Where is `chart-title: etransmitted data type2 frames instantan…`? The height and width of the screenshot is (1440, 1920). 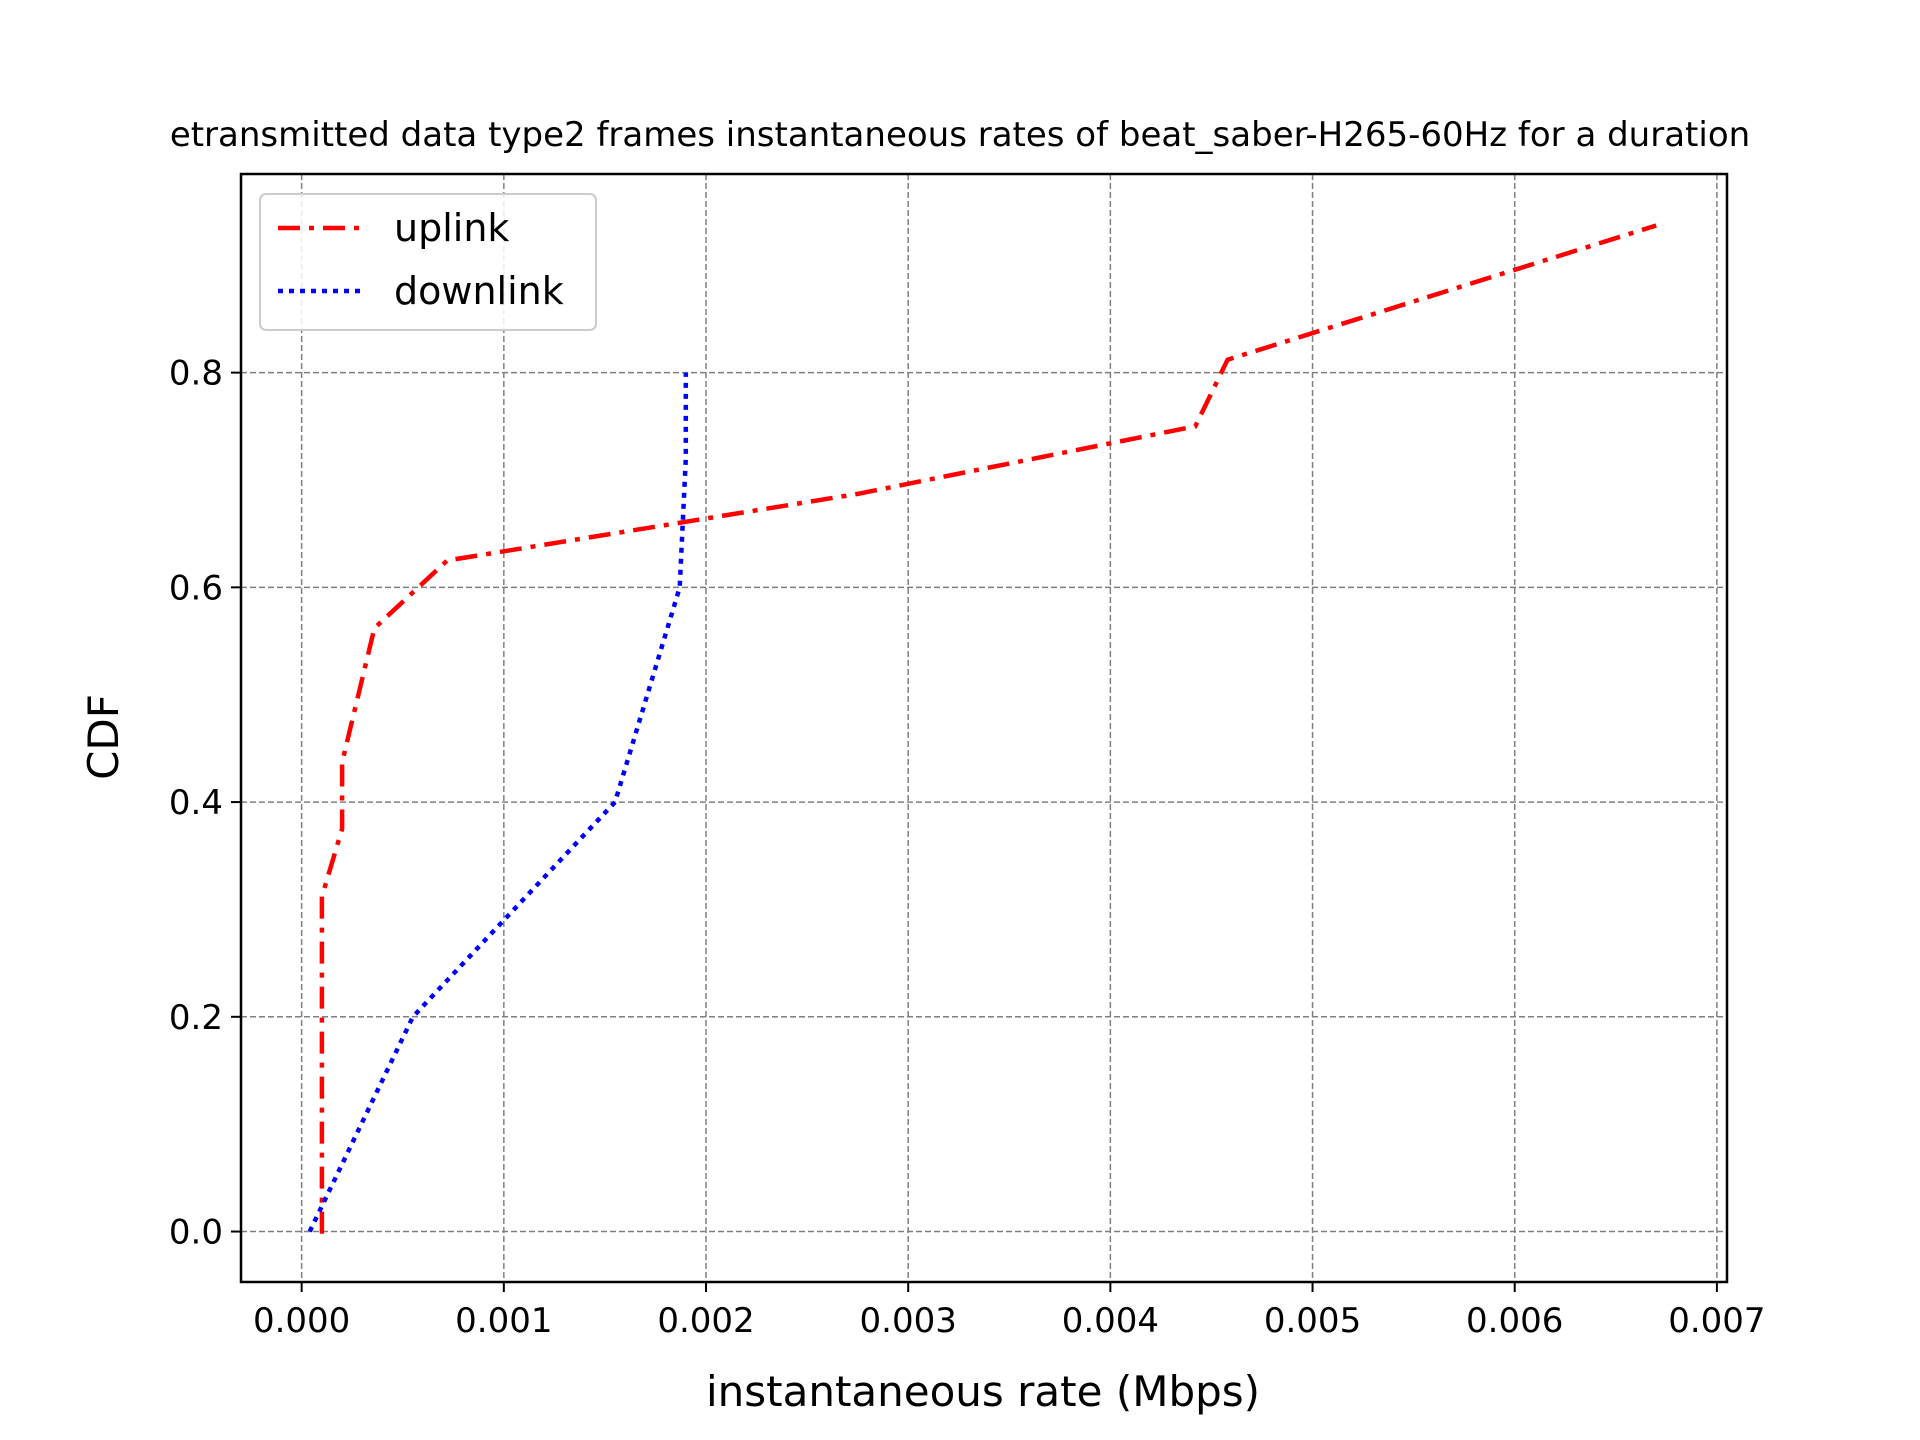
chart-title: etransmitted data type2 frames instantan… is located at coordinates (960, 135).